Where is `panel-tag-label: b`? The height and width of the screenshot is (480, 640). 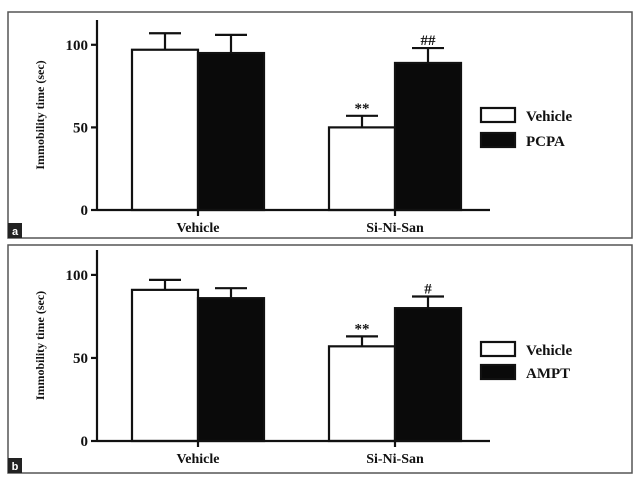
panel-tag-label: b is located at coordinates (15, 467).